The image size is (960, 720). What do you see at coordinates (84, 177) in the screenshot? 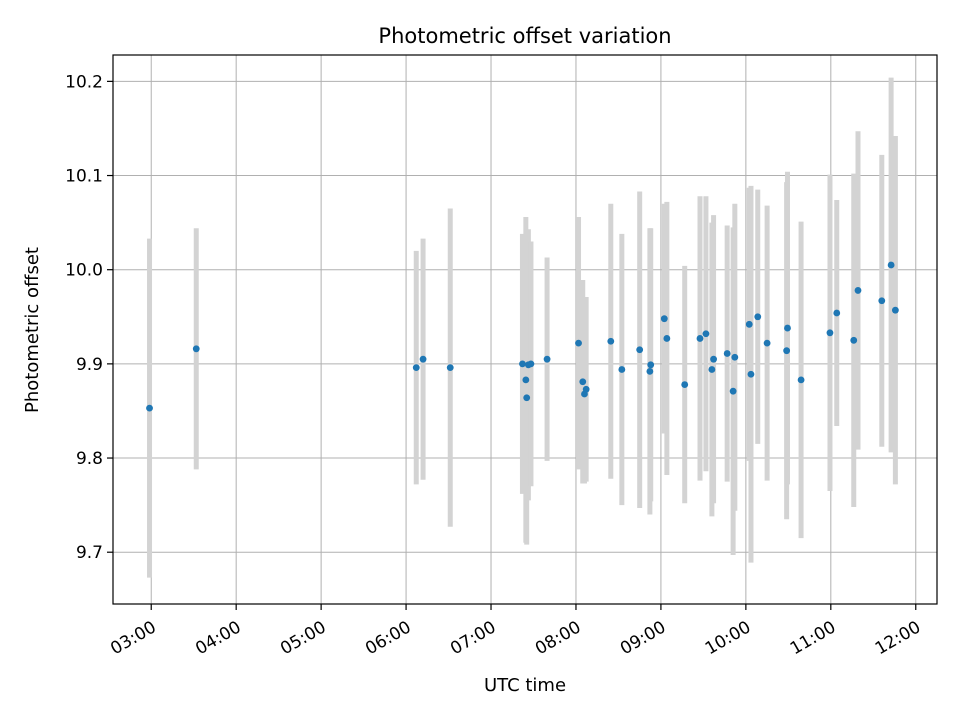
I see `y-tick-label: 10.1` at bounding box center [84, 177].